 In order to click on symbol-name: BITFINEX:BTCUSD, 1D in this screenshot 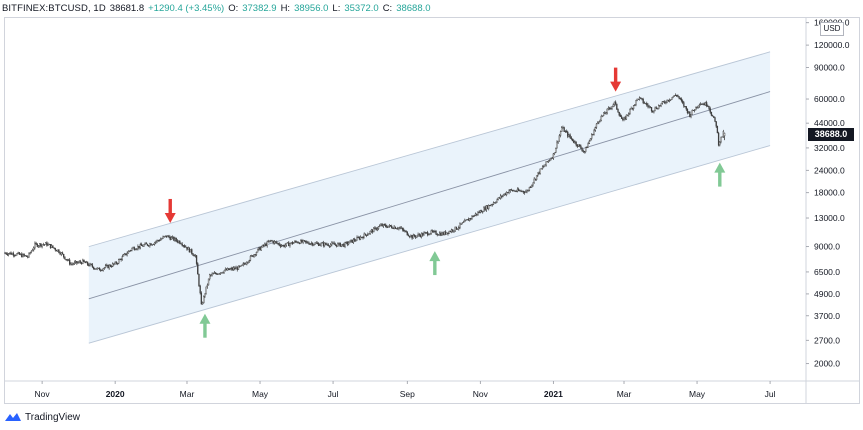, I will do `click(54, 8)`.